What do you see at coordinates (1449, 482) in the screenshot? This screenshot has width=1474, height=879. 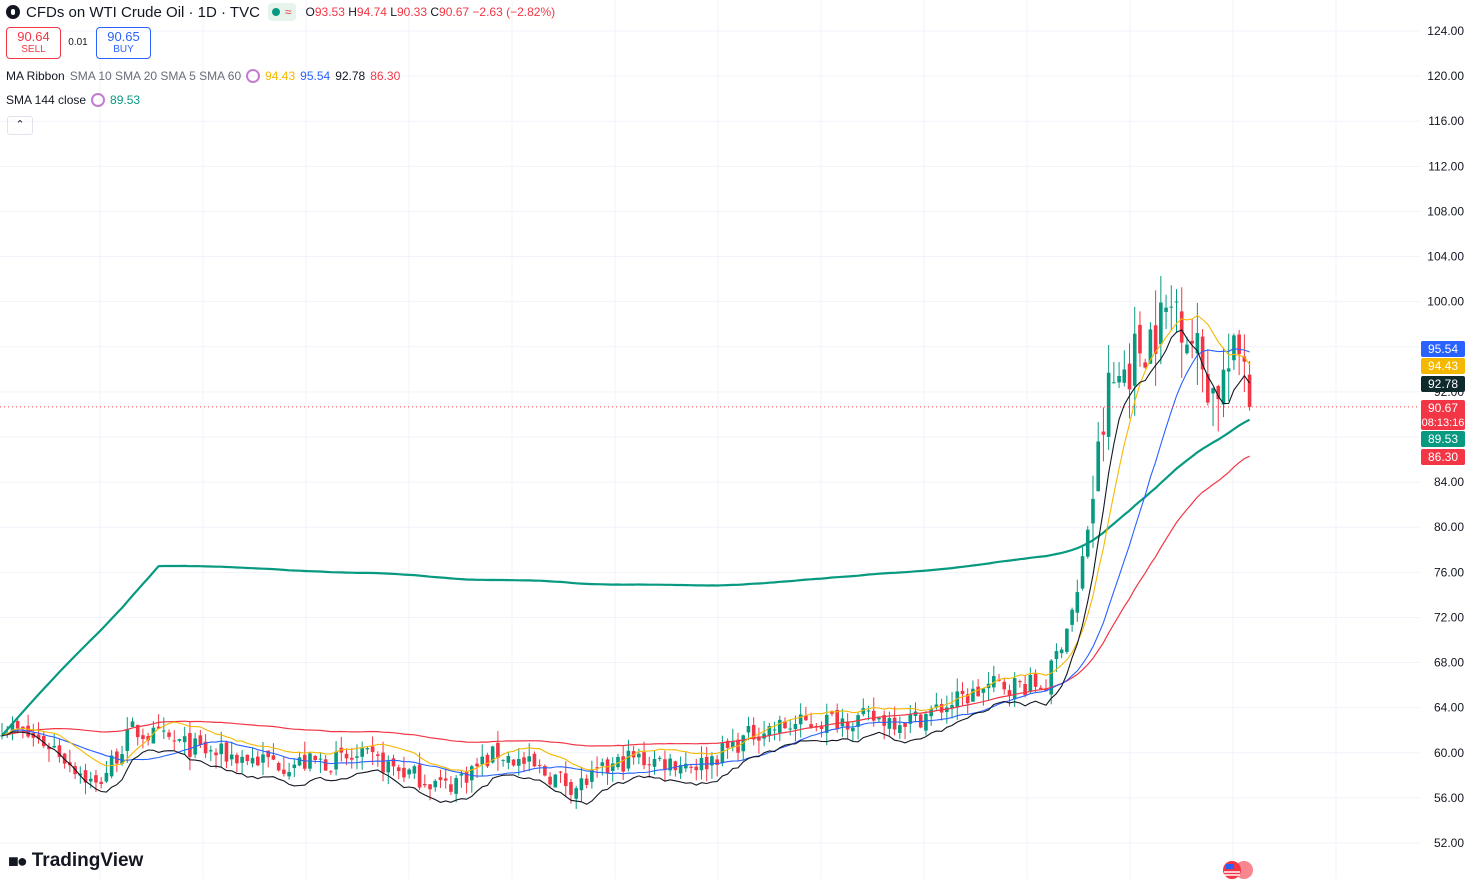 I see `price-tick-label: 84.00` at bounding box center [1449, 482].